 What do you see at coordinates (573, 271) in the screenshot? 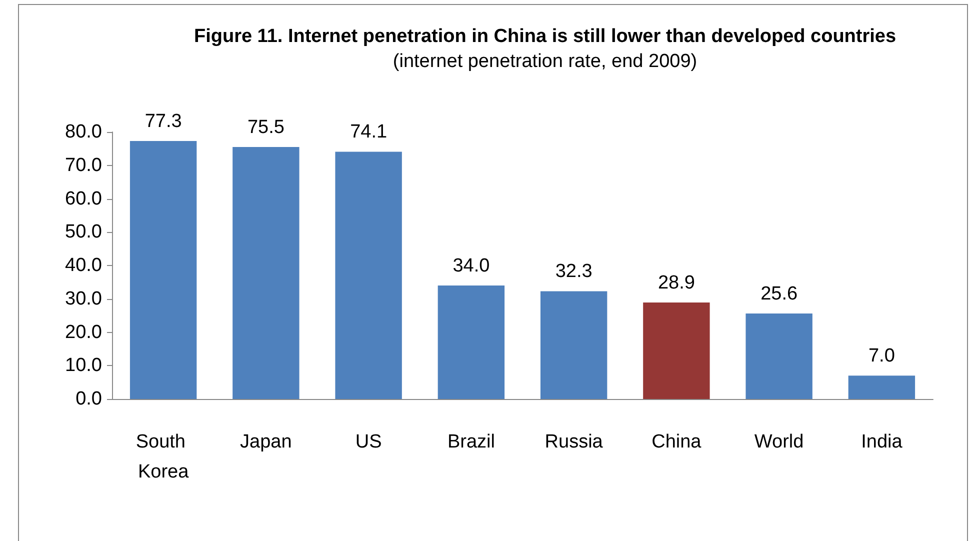
I see `data-label: 32.3` at bounding box center [573, 271].